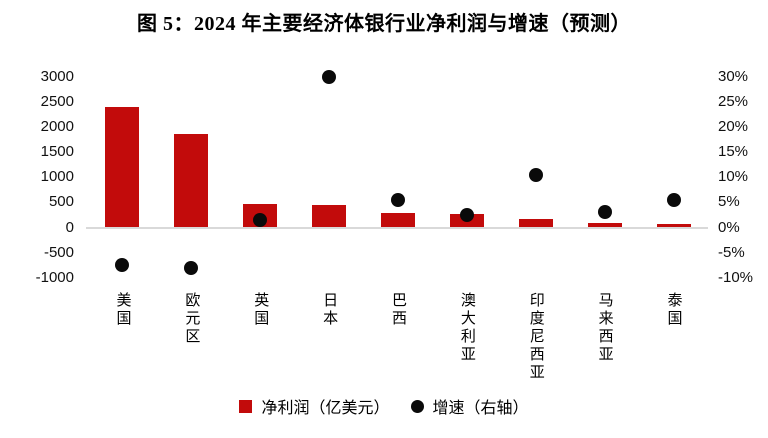 This screenshot has width=768, height=438. I want to click on right-axis-tick: -5%, so click(731, 252).